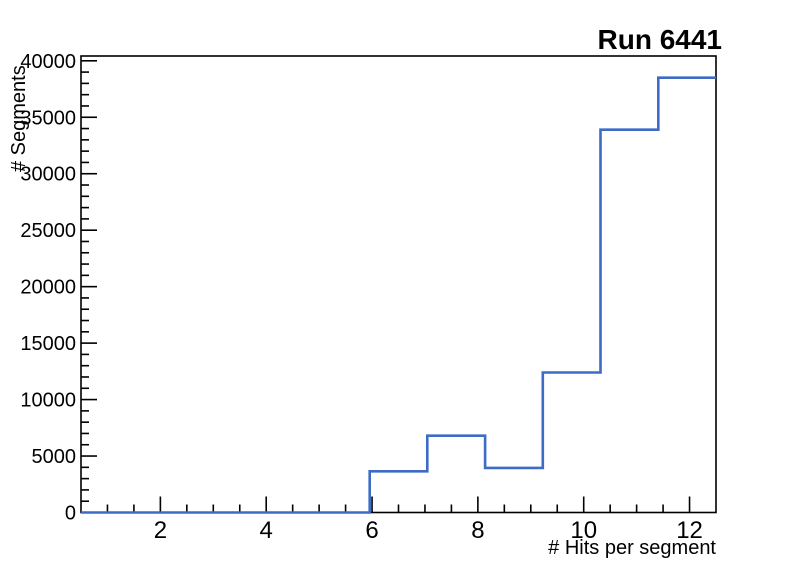 The width and height of the screenshot is (796, 572). I want to click on y-tick-label: 10000, so click(48, 401).